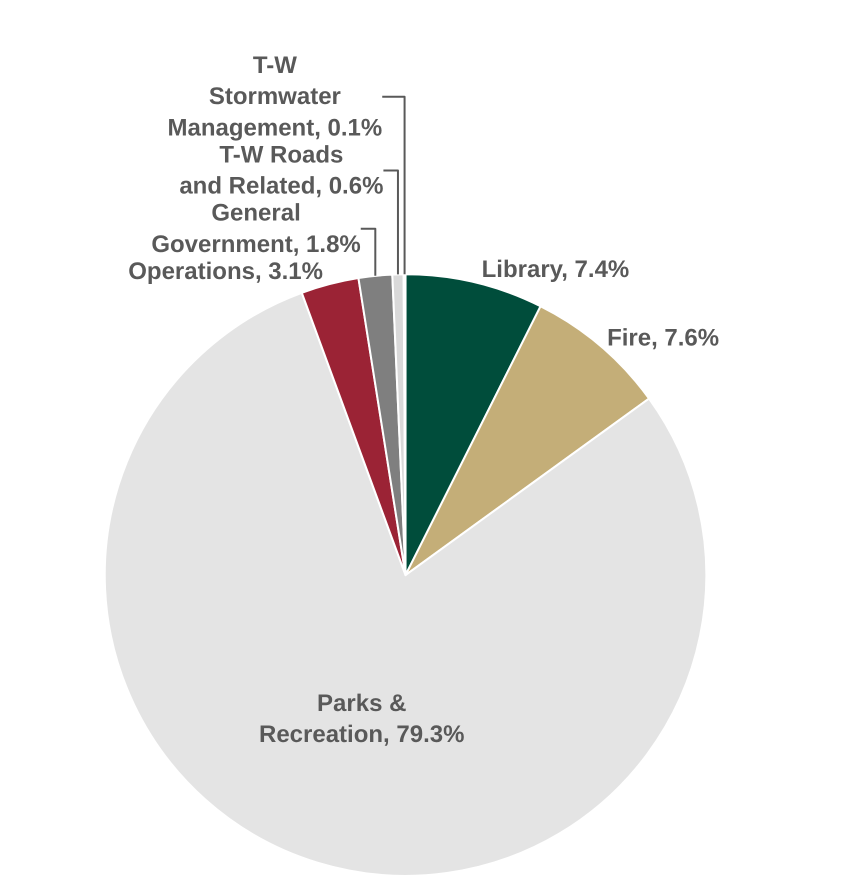 The height and width of the screenshot is (895, 855). Describe the element at coordinates (361, 719) in the screenshot. I see `slice-label: Parks & Recreation, 79.3%` at that location.